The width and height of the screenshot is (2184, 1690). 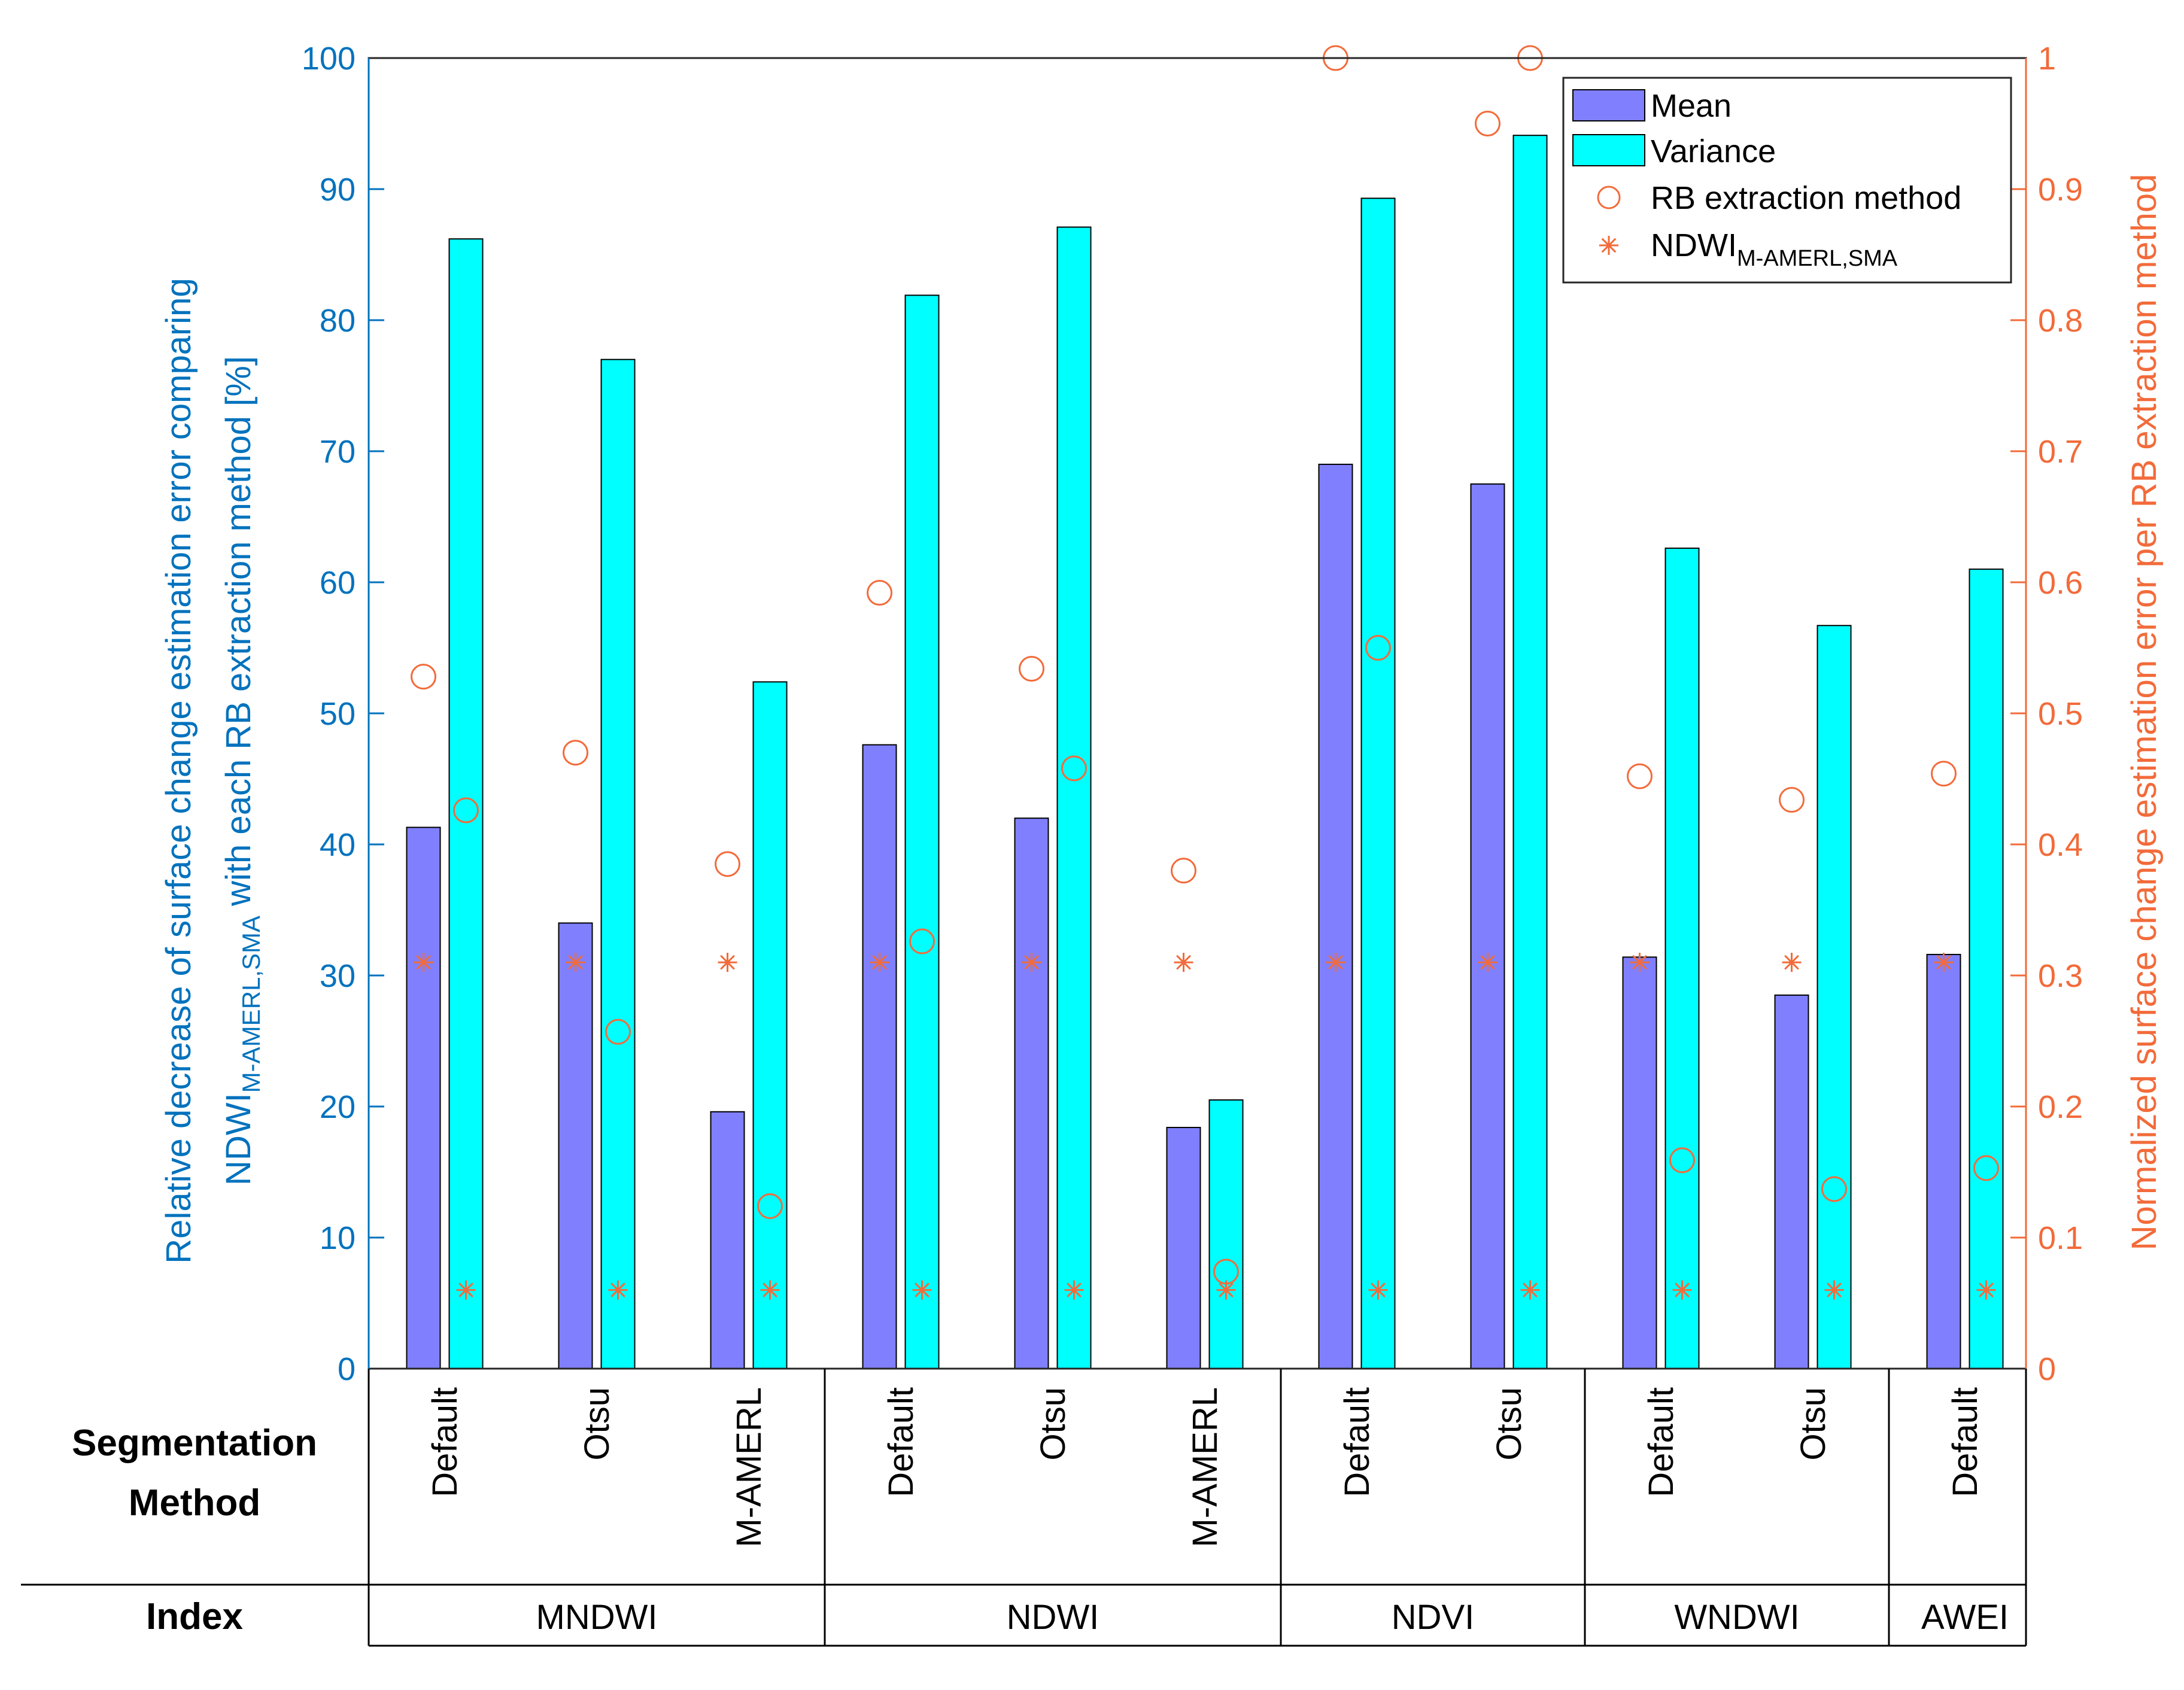 I want to click on y-left-tick-label: 70, so click(x=338, y=452).